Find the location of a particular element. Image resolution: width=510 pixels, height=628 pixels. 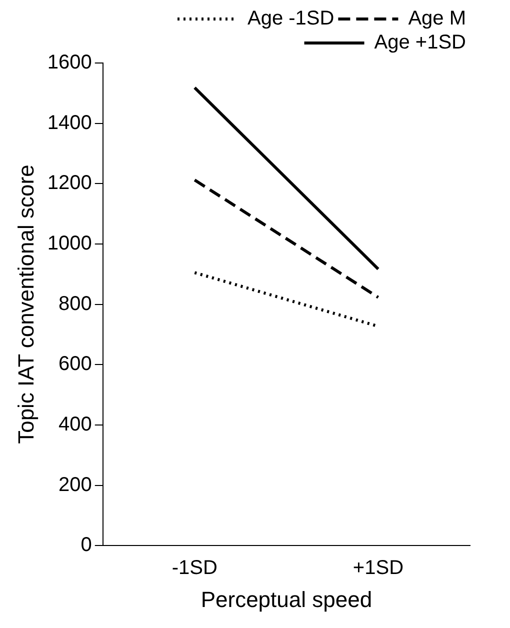

y-axis-title: Topic IAT conventional score is located at coordinates (25, 304).